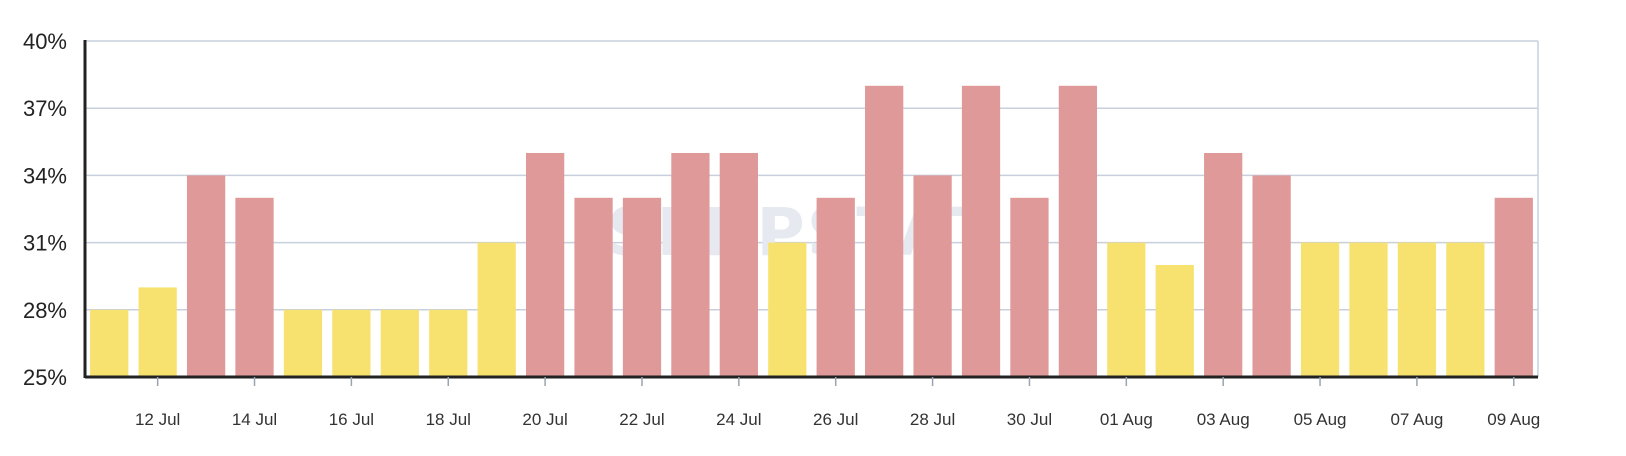 The height and width of the screenshot is (456, 1626). Describe the element at coordinates (254, 419) in the screenshot. I see `x-tick-label: 14 Jul` at that location.